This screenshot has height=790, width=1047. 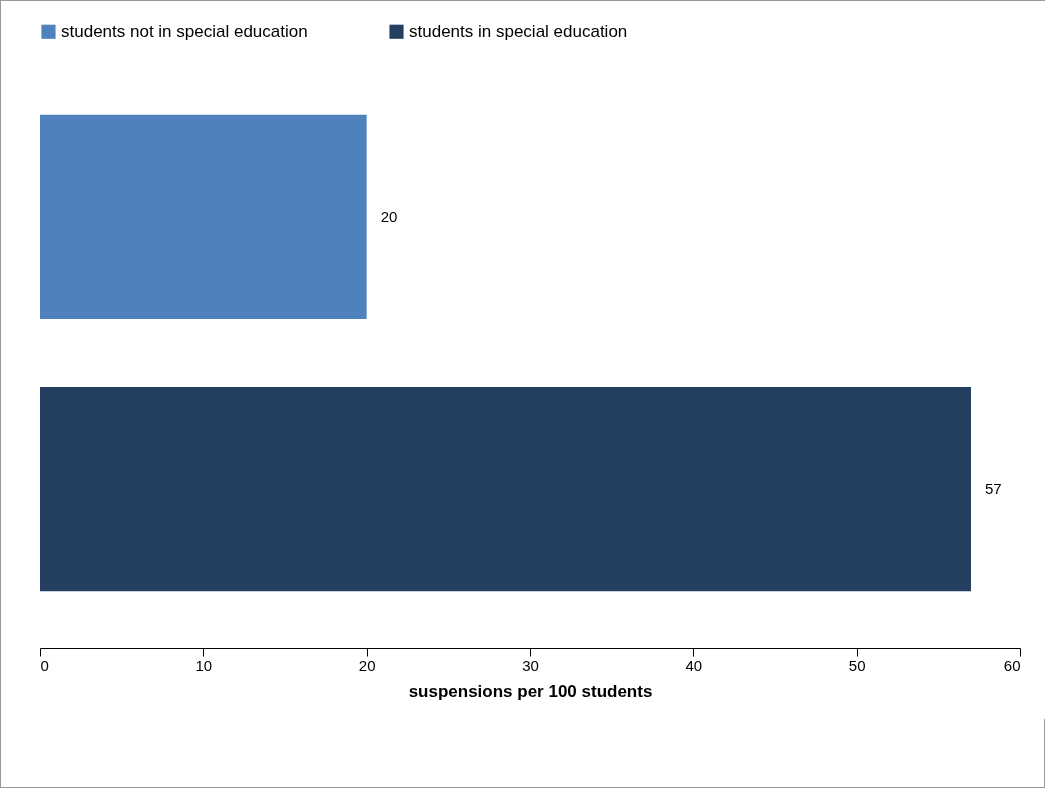 I want to click on legend-label: students in special education, so click(x=518, y=31).